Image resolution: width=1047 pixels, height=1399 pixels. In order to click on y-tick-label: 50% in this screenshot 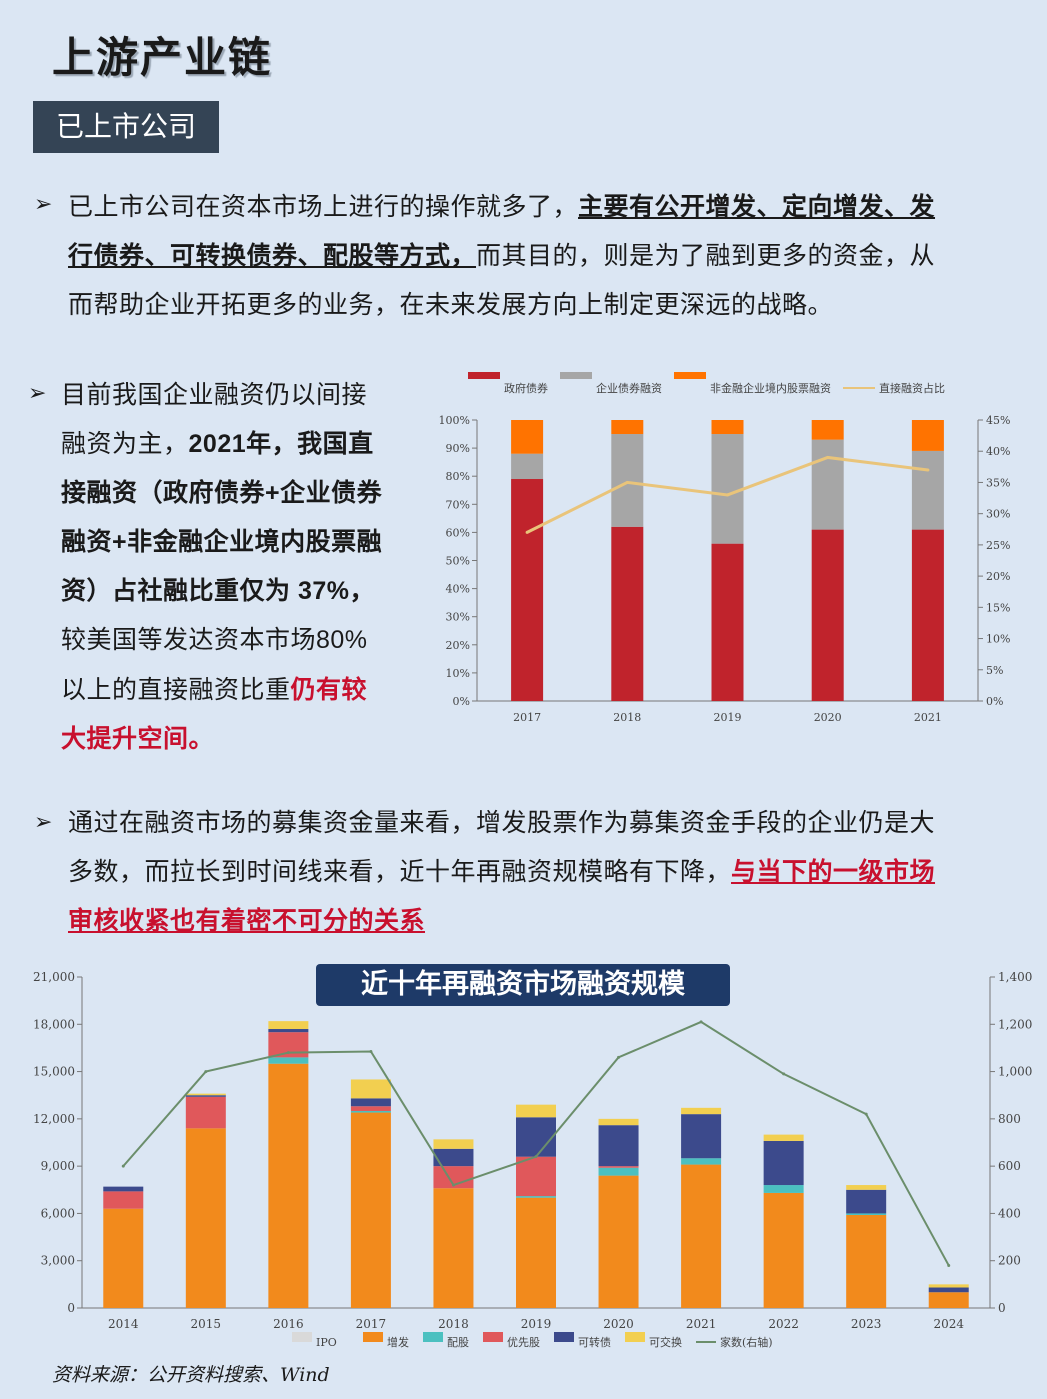, I will do `click(458, 561)`.